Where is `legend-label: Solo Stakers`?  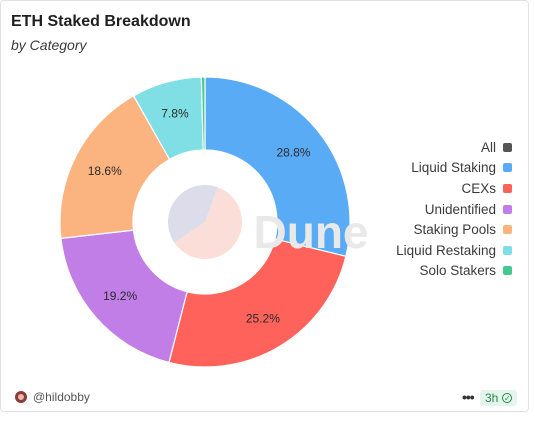
legend-label: Solo Stakers is located at coordinates (457, 271).